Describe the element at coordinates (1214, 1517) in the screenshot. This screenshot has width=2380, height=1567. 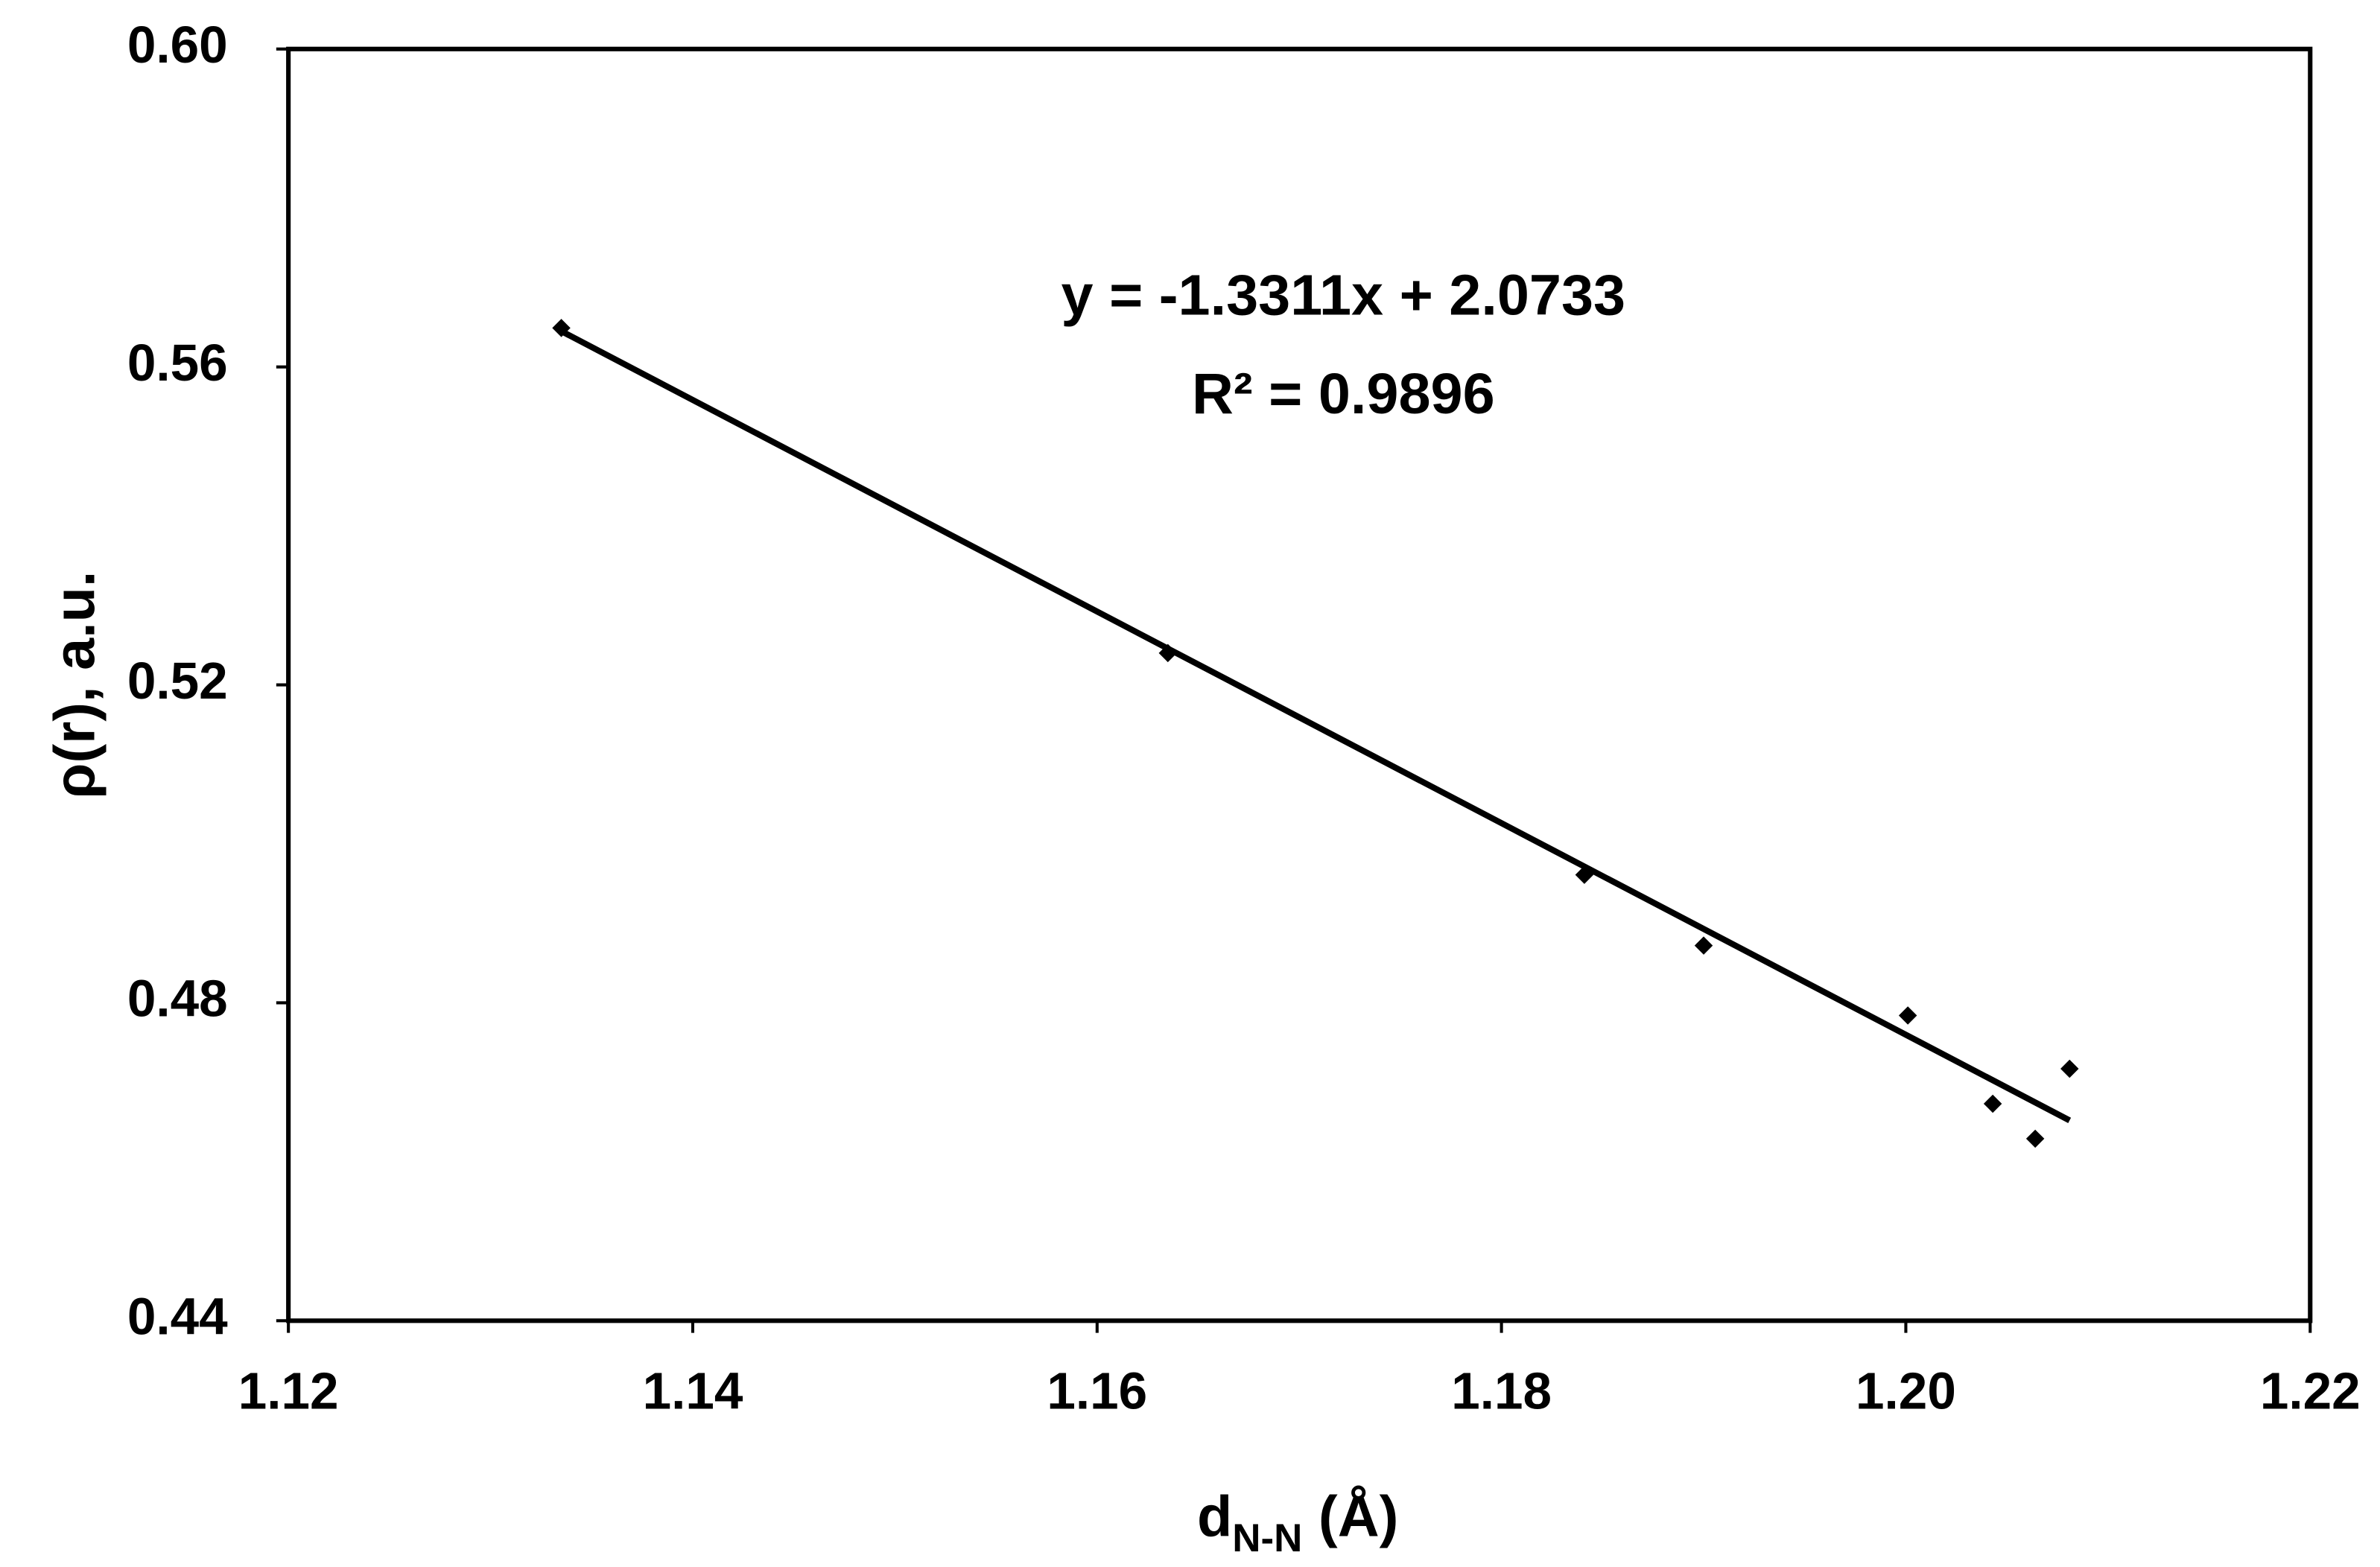
I see `x-axis-title-main: d` at that location.